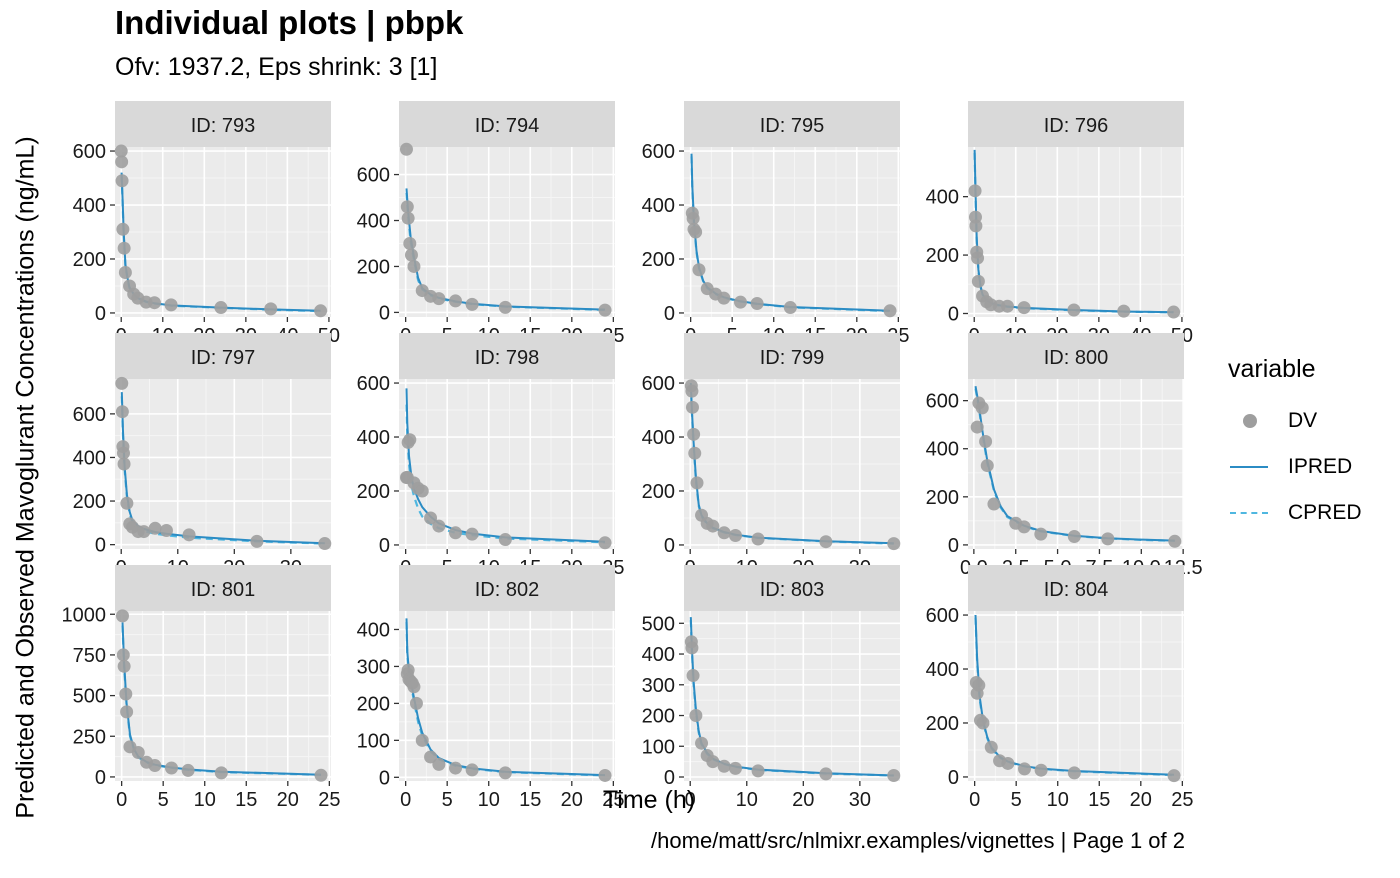 Image resolution: width=1400 pixels, height=878 pixels. I want to click on facet-panel: ID: 802 0 5 10 15 20 25 0 100 200 300 400, so click(490, 688).